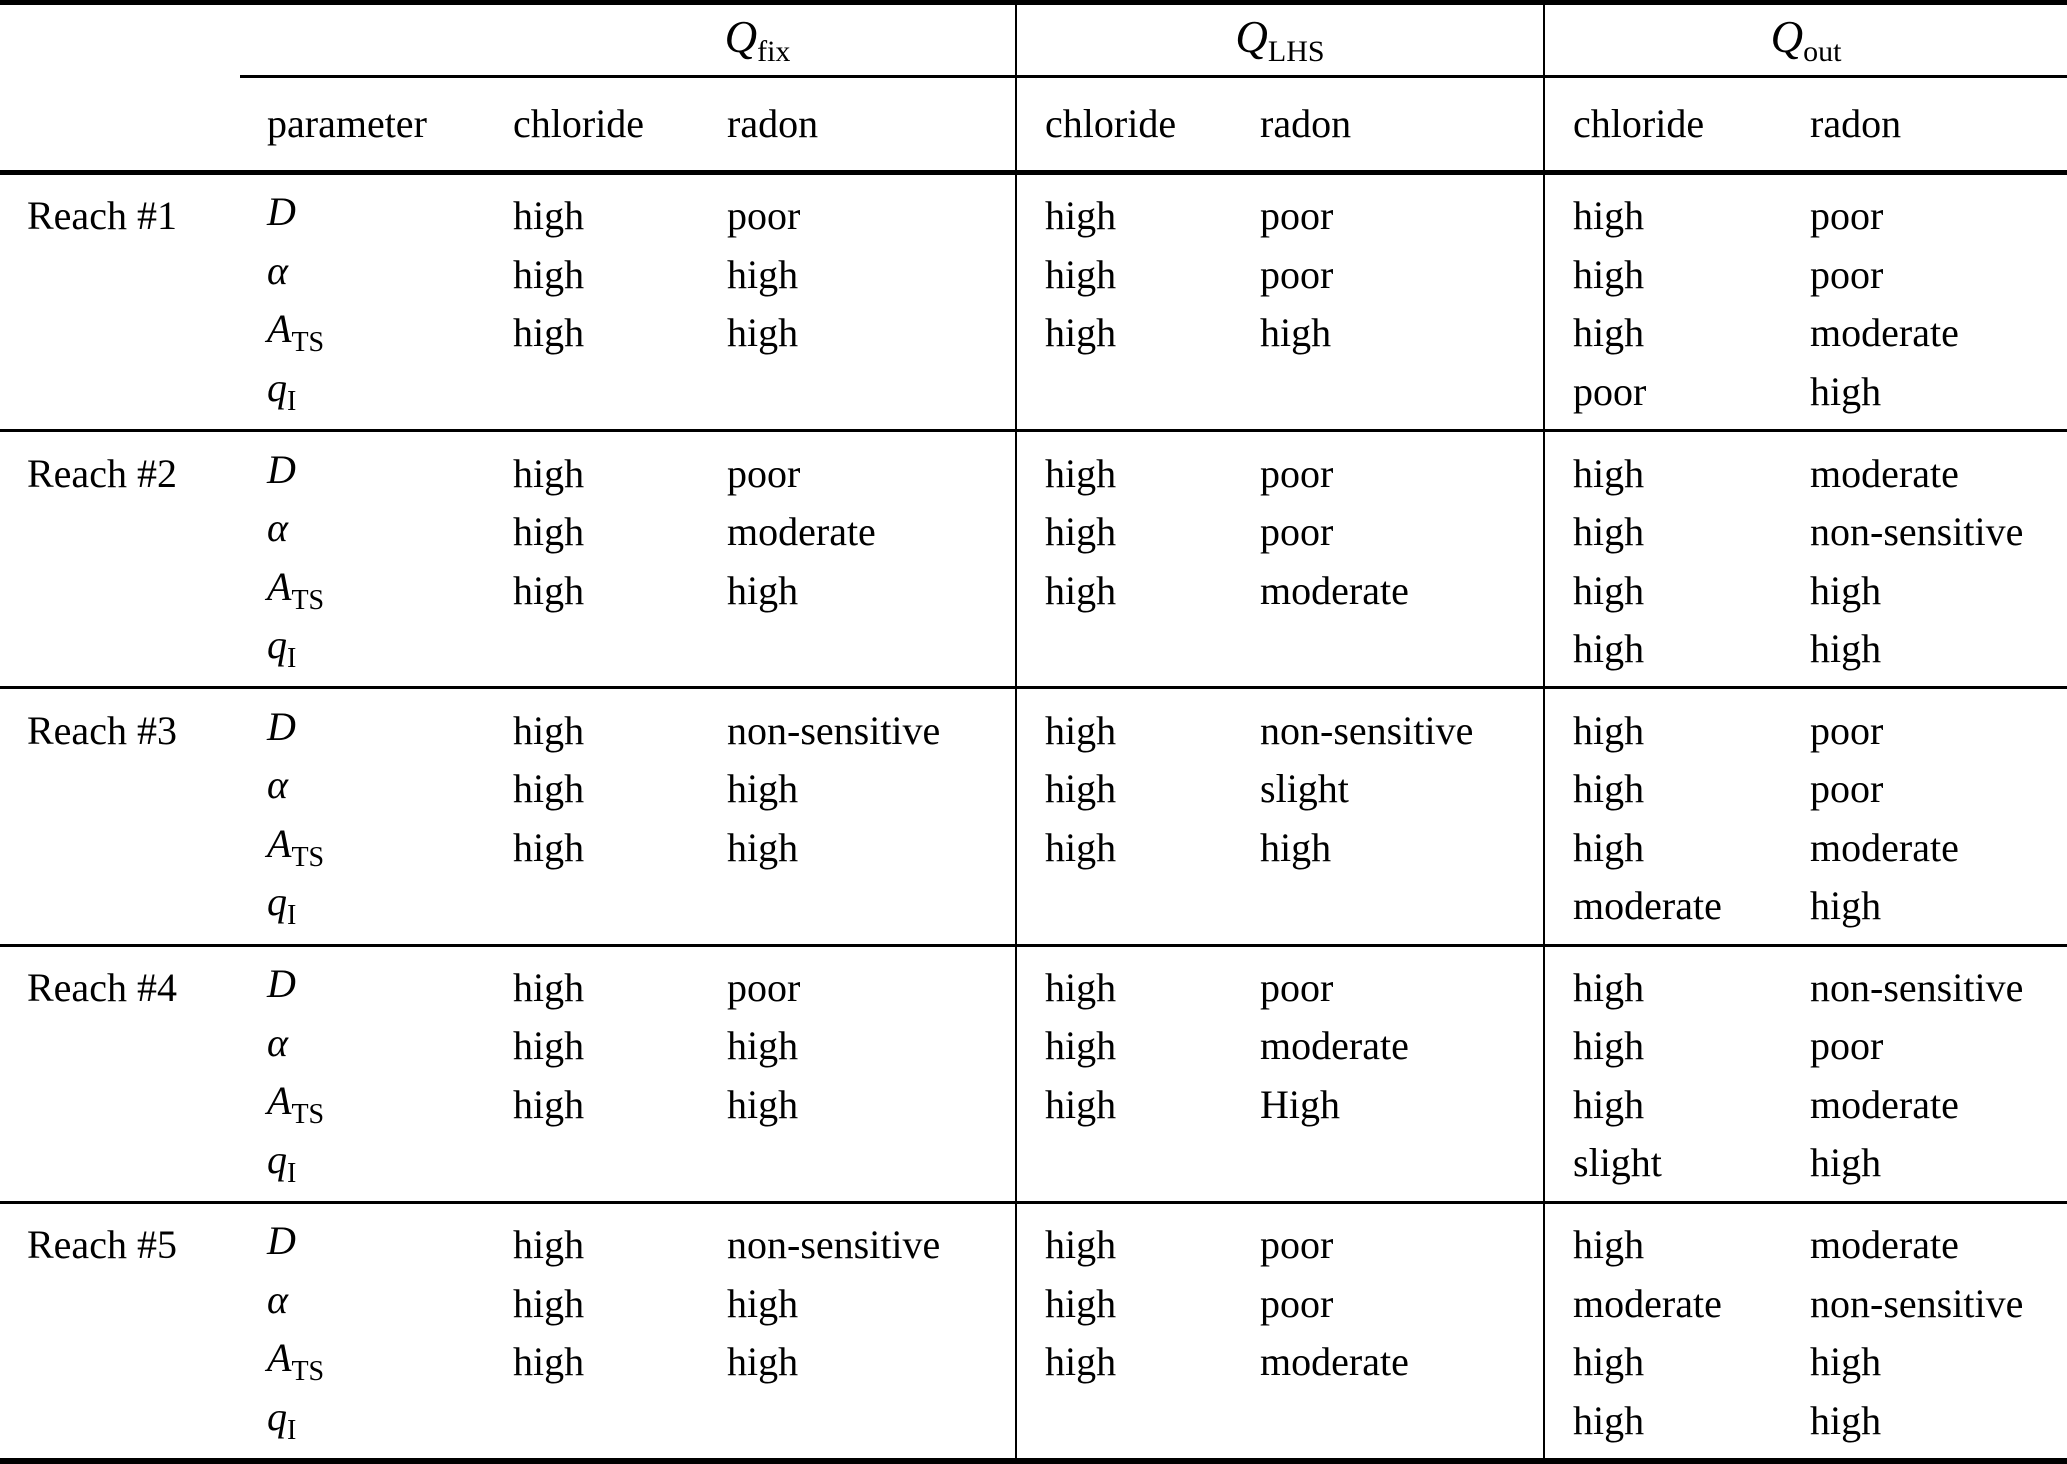 Image resolution: width=2067 pixels, height=1464 pixels. What do you see at coordinates (1296, 333) in the screenshot?
I see `qlhs-radon-value: high` at bounding box center [1296, 333].